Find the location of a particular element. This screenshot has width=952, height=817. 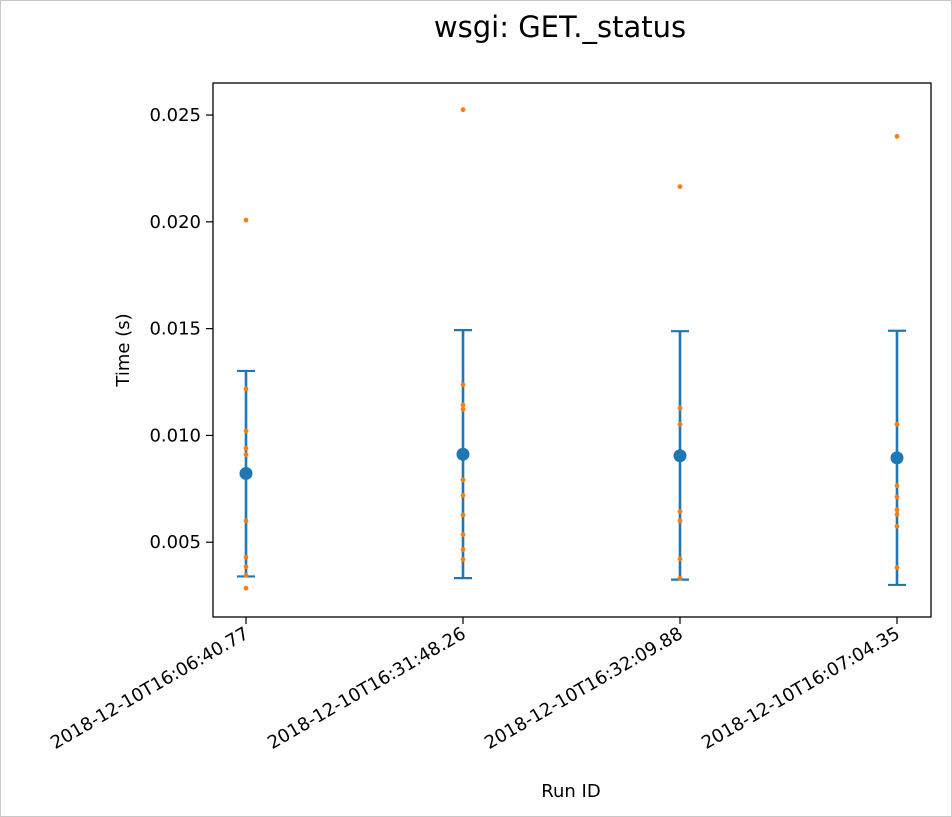

x-tick-label: 2018-12-10T16:31:48.26 is located at coordinates (366, 688).